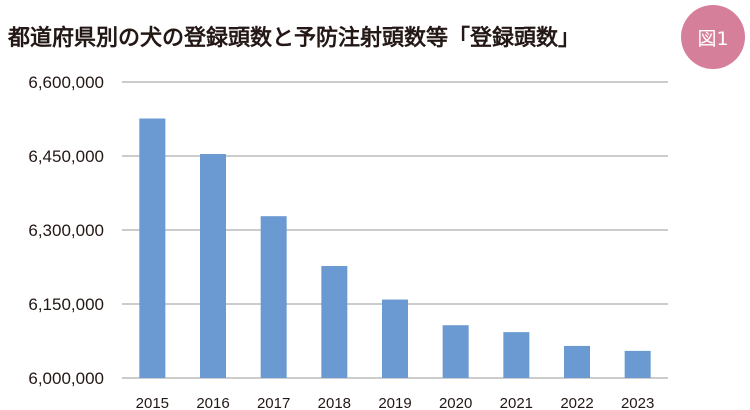 This screenshot has width=750, height=410. What do you see at coordinates (576, 402) in the screenshot?
I see `x-tick-label: 2022` at bounding box center [576, 402].